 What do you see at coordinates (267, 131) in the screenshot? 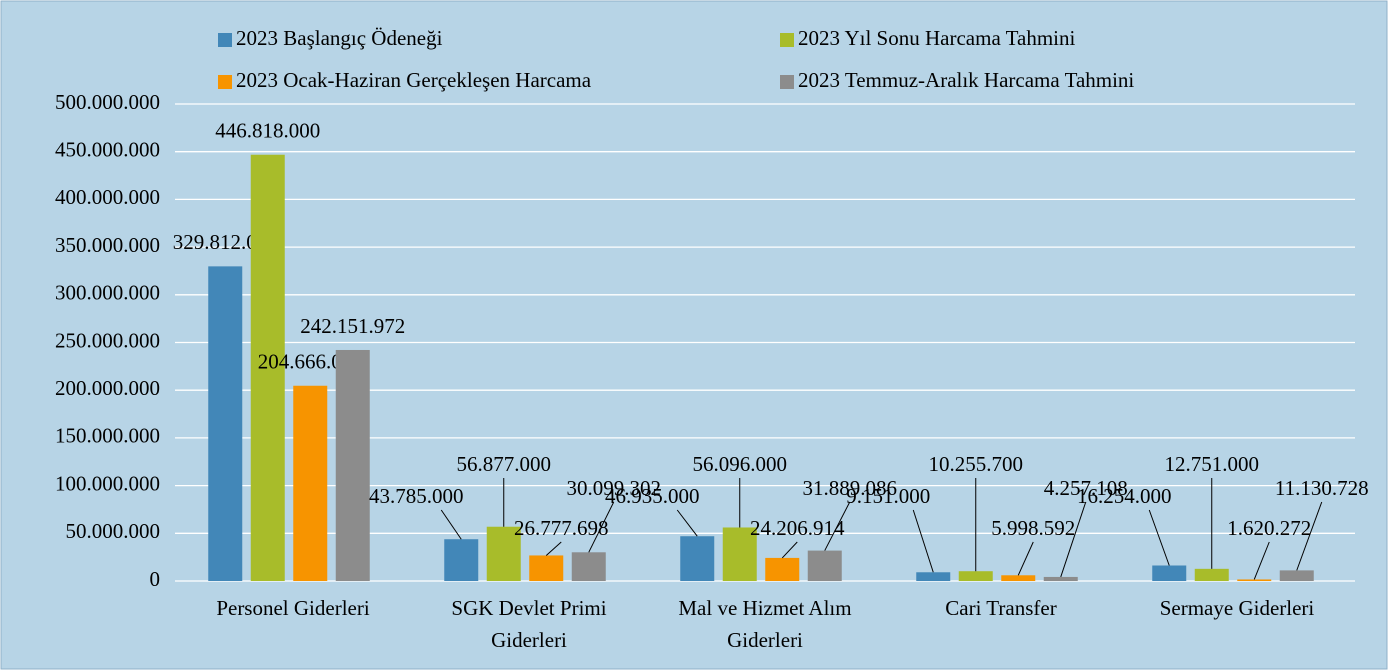
I see `data-label: 446.818.000` at bounding box center [267, 131].